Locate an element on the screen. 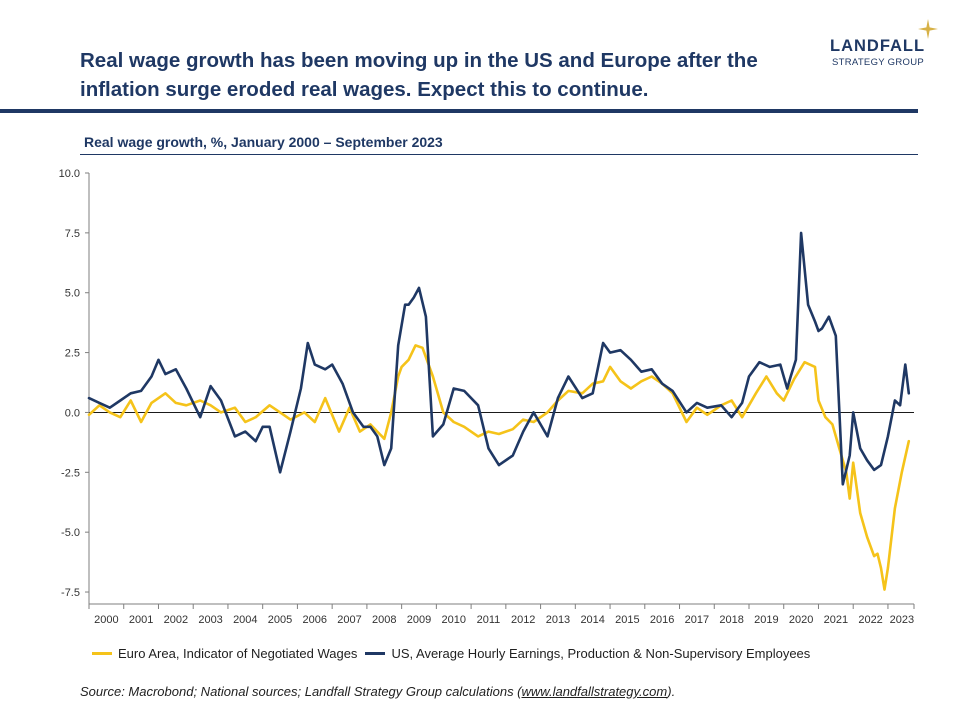 This screenshot has width=960, height=720. logo-subtitle: STRATEGY GROUP is located at coordinates (878, 62).